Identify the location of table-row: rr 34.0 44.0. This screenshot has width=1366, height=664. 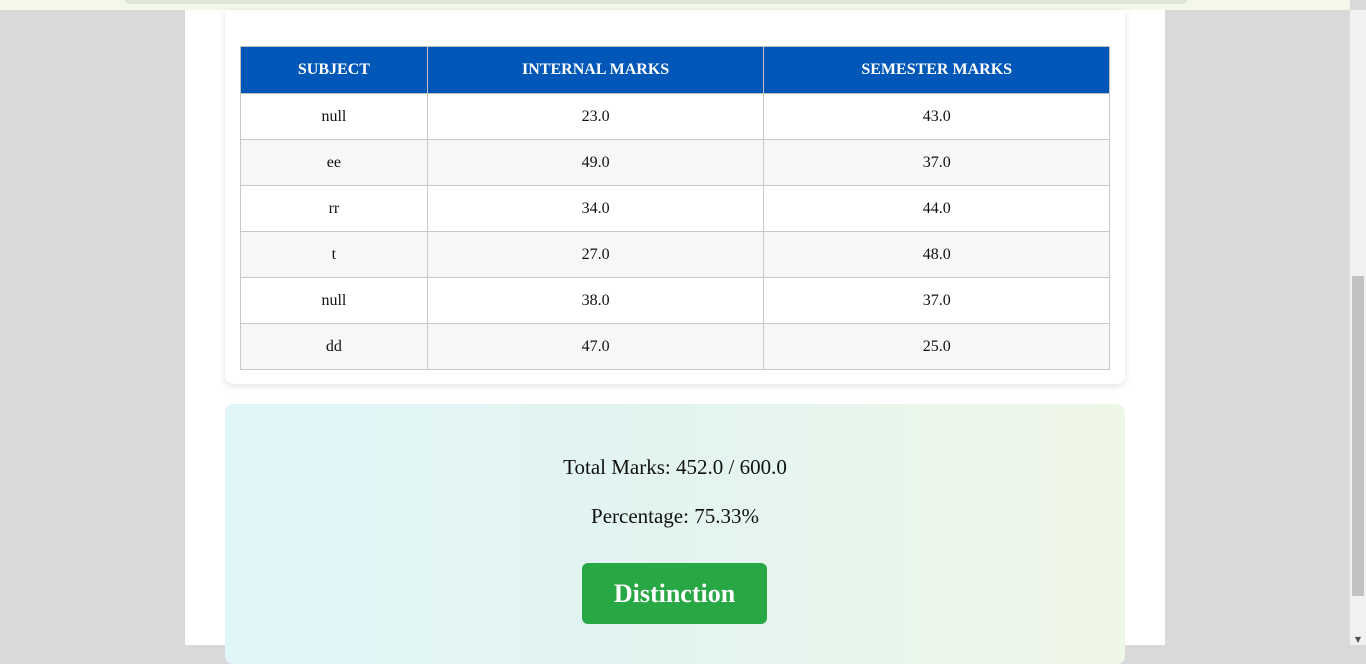
(675, 208).